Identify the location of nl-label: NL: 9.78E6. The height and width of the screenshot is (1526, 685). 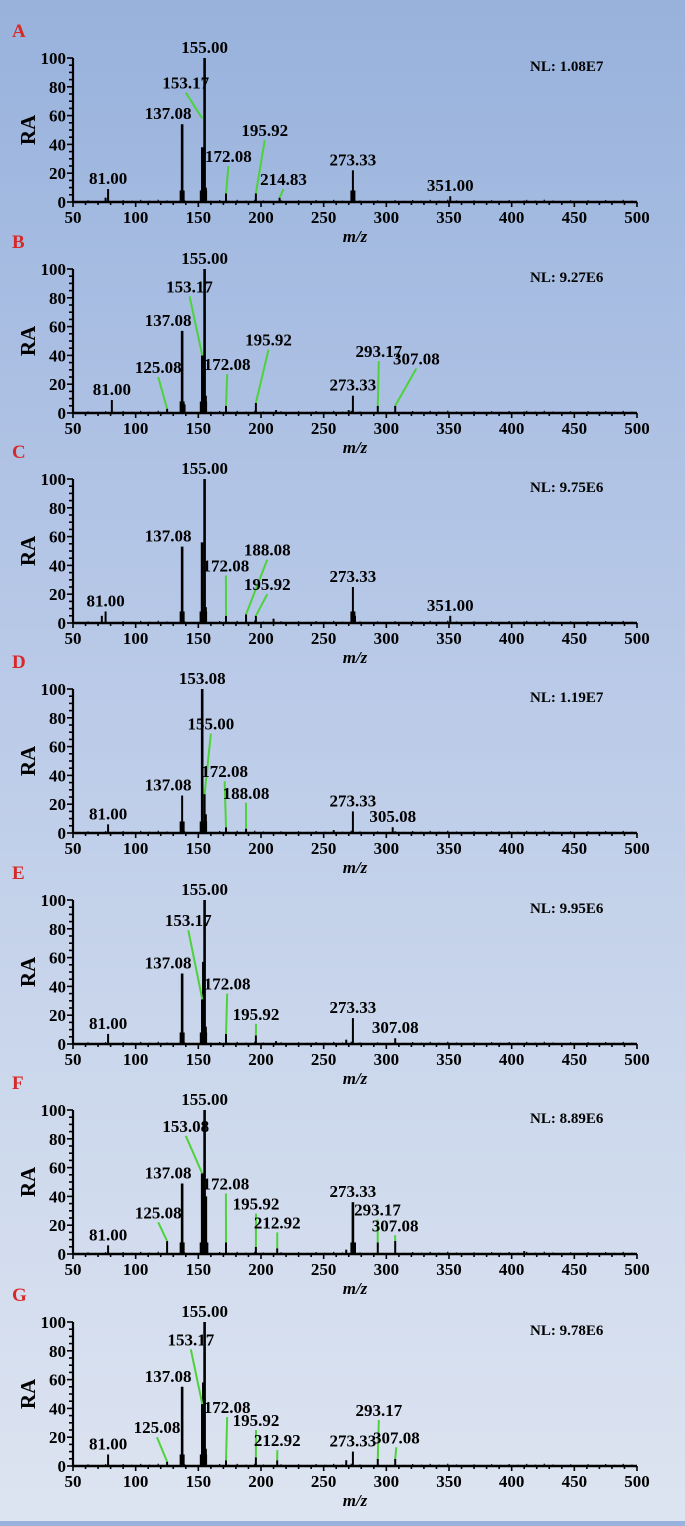
(567, 1331).